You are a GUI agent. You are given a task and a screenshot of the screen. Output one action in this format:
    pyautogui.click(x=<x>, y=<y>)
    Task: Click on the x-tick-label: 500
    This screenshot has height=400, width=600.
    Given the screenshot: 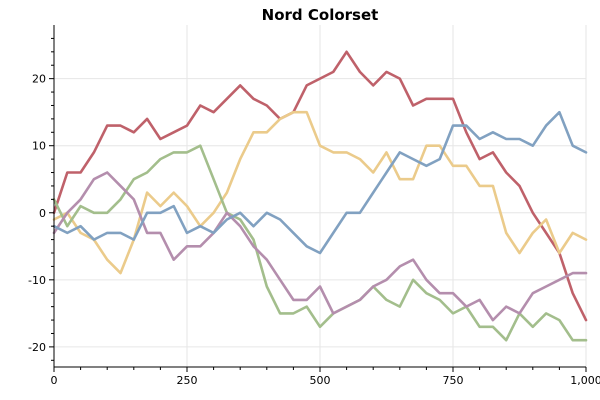 What is the action you would take?
    pyautogui.click(x=320, y=380)
    